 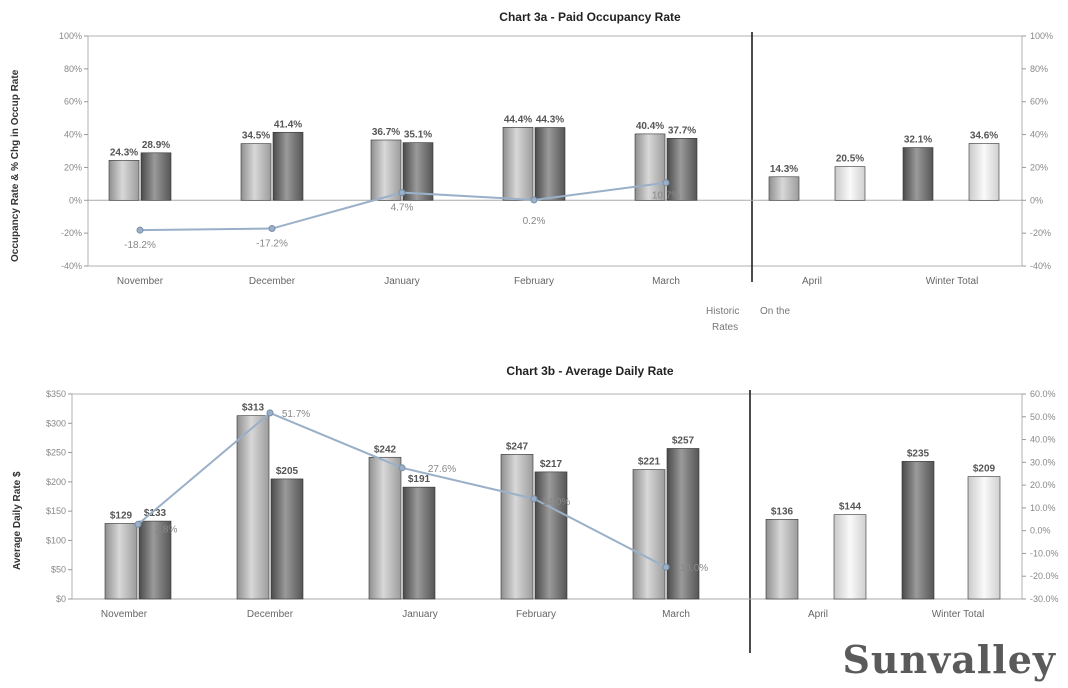 I want to click on chart-3a-bar-april-s2, so click(x=850, y=183).